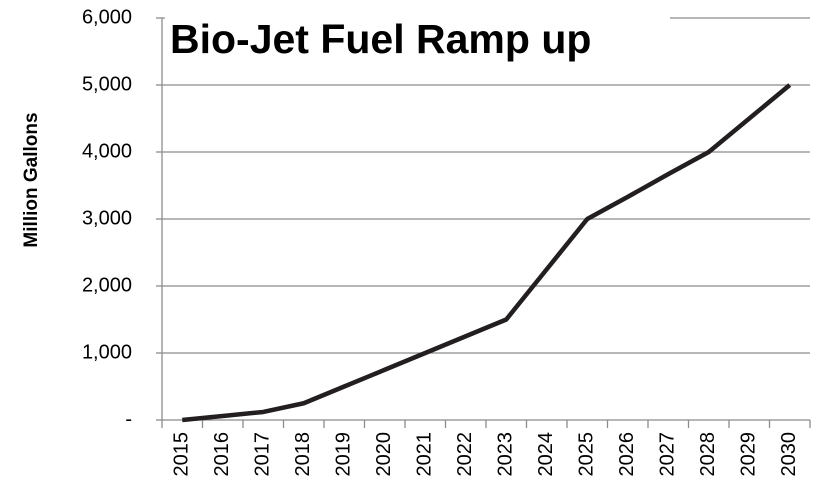 This screenshot has width=813, height=497. What do you see at coordinates (344, 454) in the screenshot?
I see `x-tick-label: 2019` at bounding box center [344, 454].